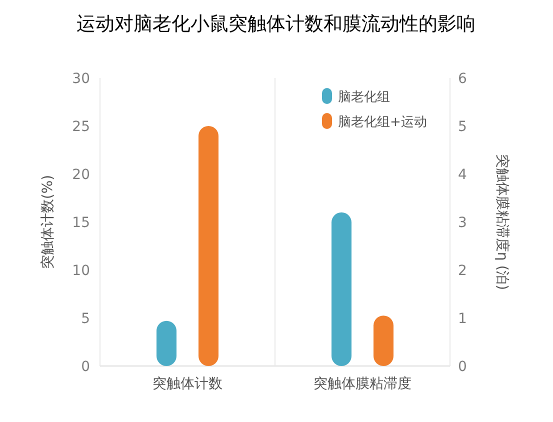 Image resolution: width=553 pixels, height=422 pixels. Describe the element at coordinates (462, 367) in the screenshot. I see `y2-tick-label: 0` at that location.